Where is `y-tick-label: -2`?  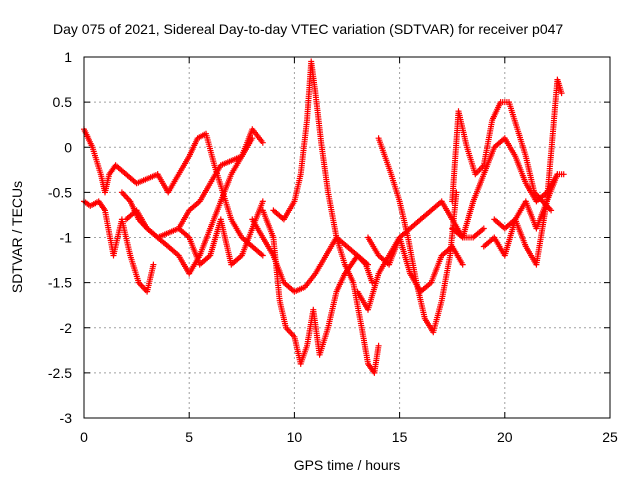
y-tick-label: -2 is located at coordinates (66, 328).